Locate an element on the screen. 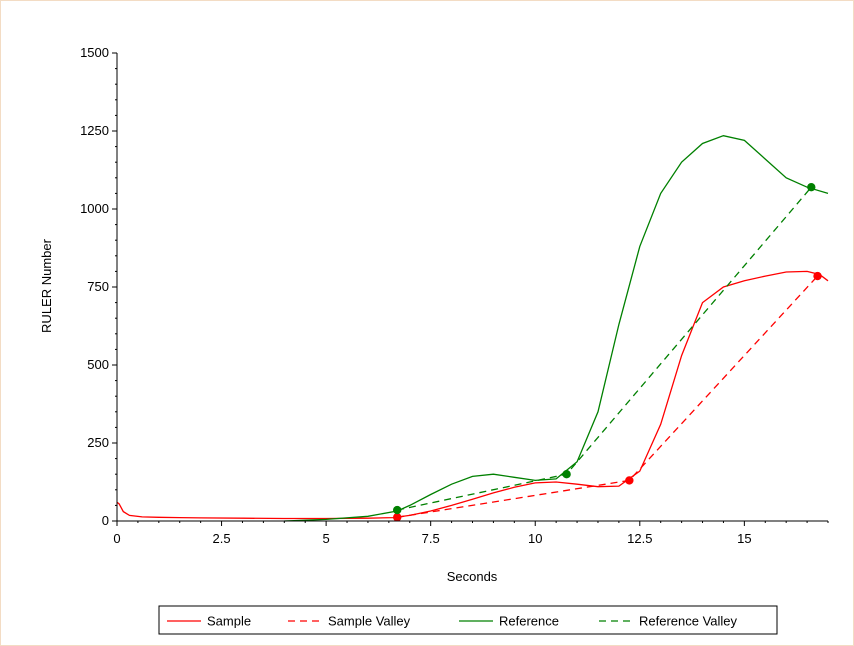 This screenshot has height=646, width=854. legend-label-3: Reference Valley is located at coordinates (688, 621).